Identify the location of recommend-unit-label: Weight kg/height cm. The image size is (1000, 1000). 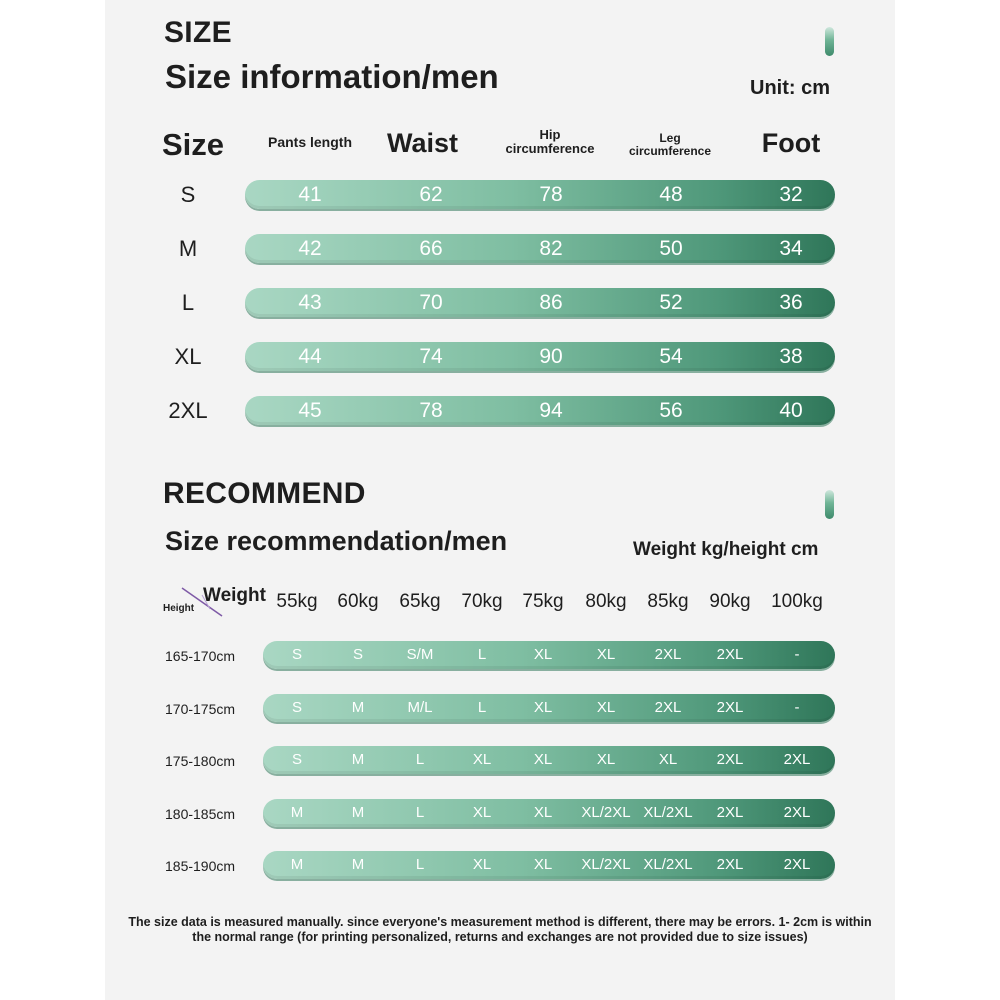
(726, 549).